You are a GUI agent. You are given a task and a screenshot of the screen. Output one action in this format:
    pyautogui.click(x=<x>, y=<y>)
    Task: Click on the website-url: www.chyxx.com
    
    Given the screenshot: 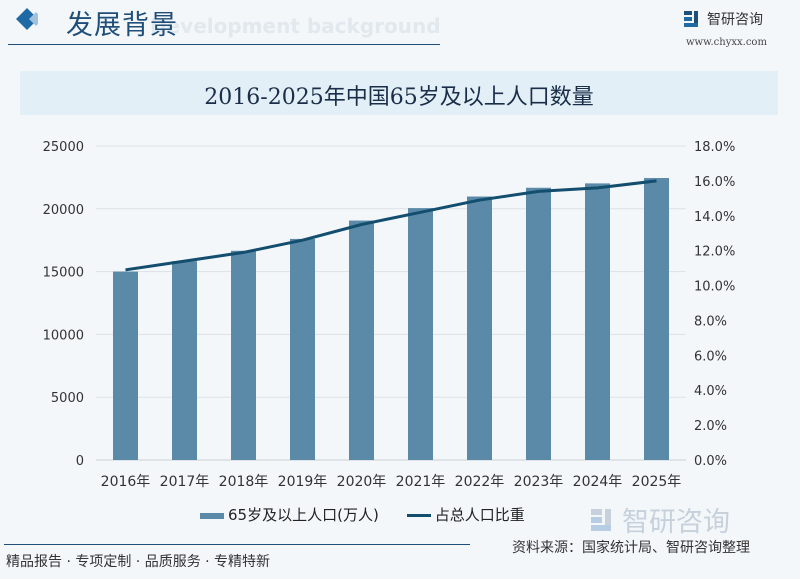 What is the action you would take?
    pyautogui.click(x=726, y=42)
    